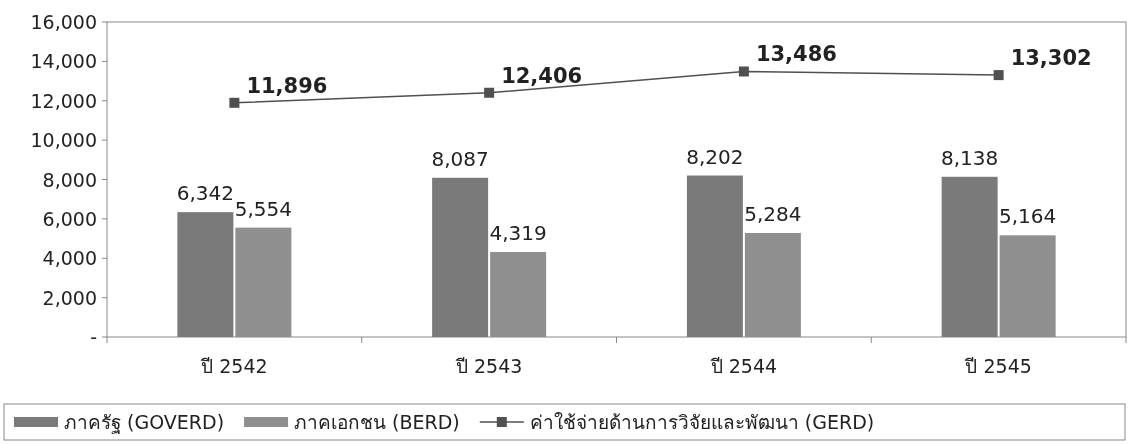 This screenshot has width=1131, height=444. I want to click on legend-label: ภาคเอกชน (BERD), so click(377, 422).